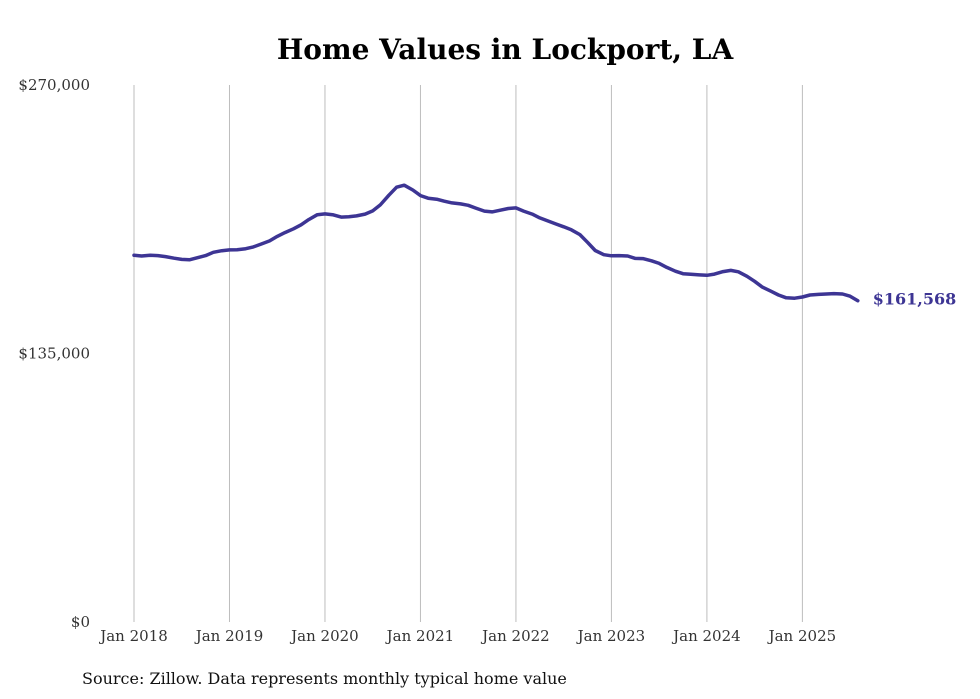 Image resolution: width=980 pixels, height=699 pixels. What do you see at coordinates (80, 622) in the screenshot?
I see `y-tick-label: $0` at bounding box center [80, 622].